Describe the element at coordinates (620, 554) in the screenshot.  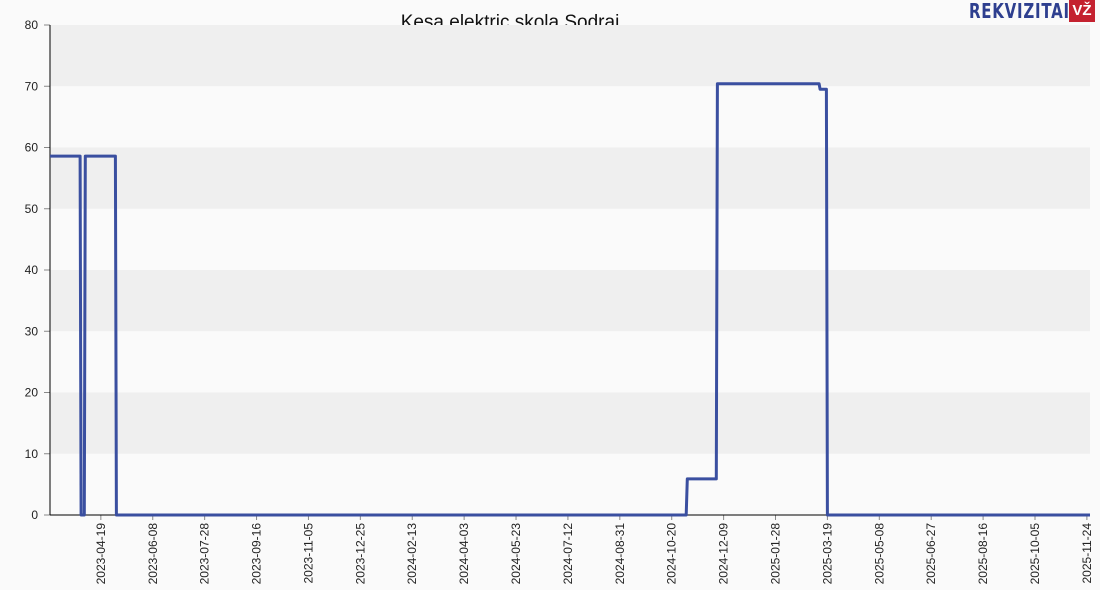
I see `x-tick-label: 2024-08-31` at that location.